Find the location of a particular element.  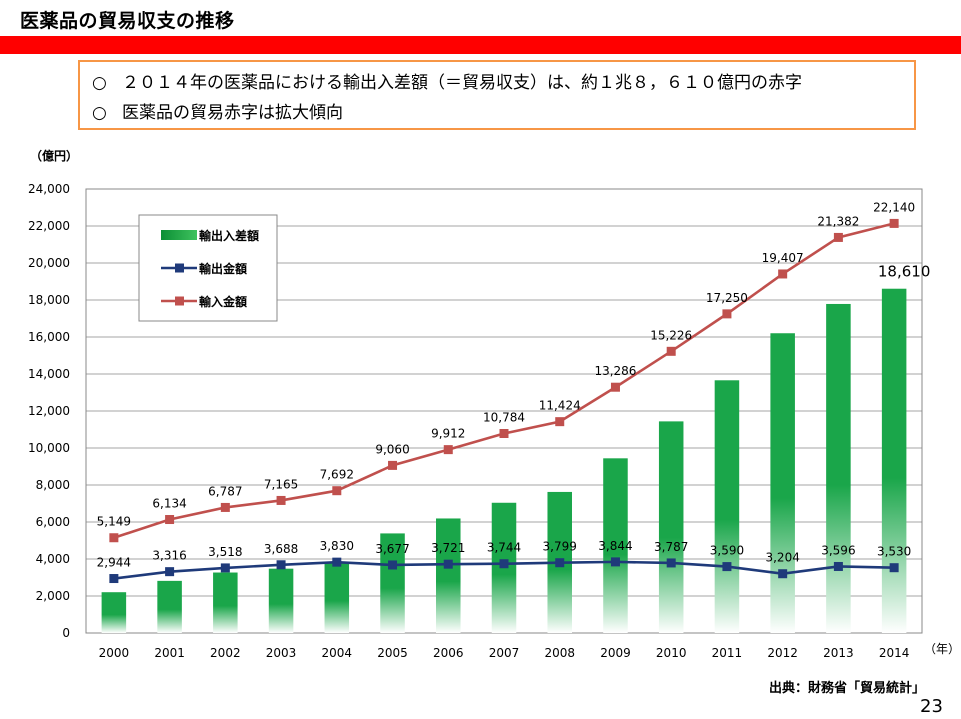

series-1-data-label: 3,530 is located at coordinates (894, 552).